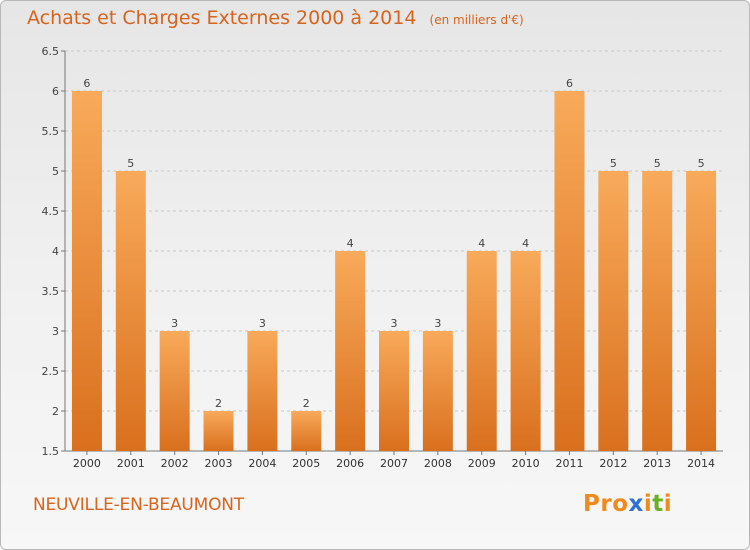 This screenshot has width=750, height=550. I want to click on chart-subtitle: (en milliers d'€), so click(476, 20).